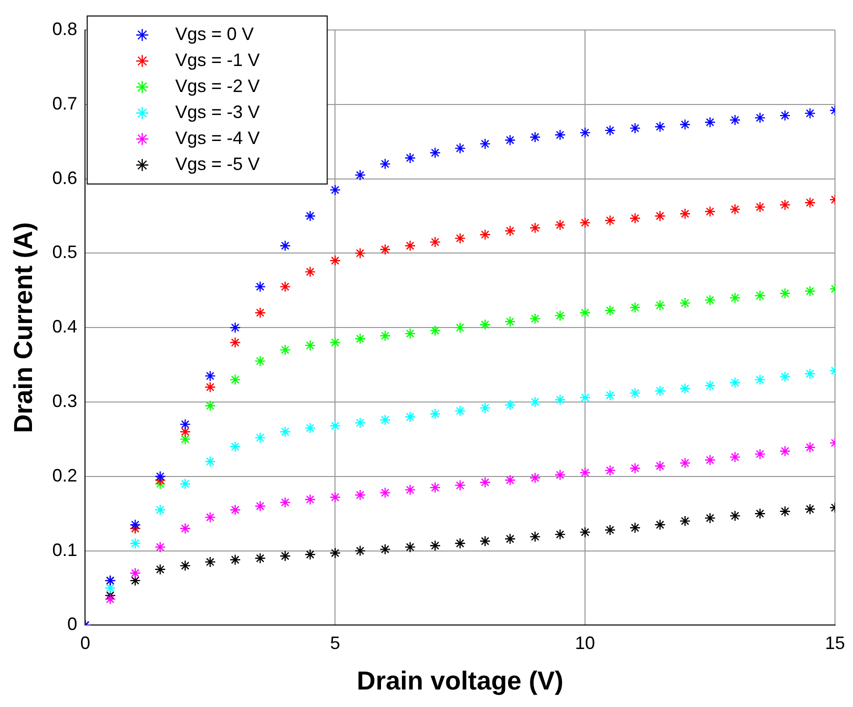 This screenshot has width=853, height=707. What do you see at coordinates (65, 252) in the screenshot?
I see `y-tick-label: 0.5` at bounding box center [65, 252].